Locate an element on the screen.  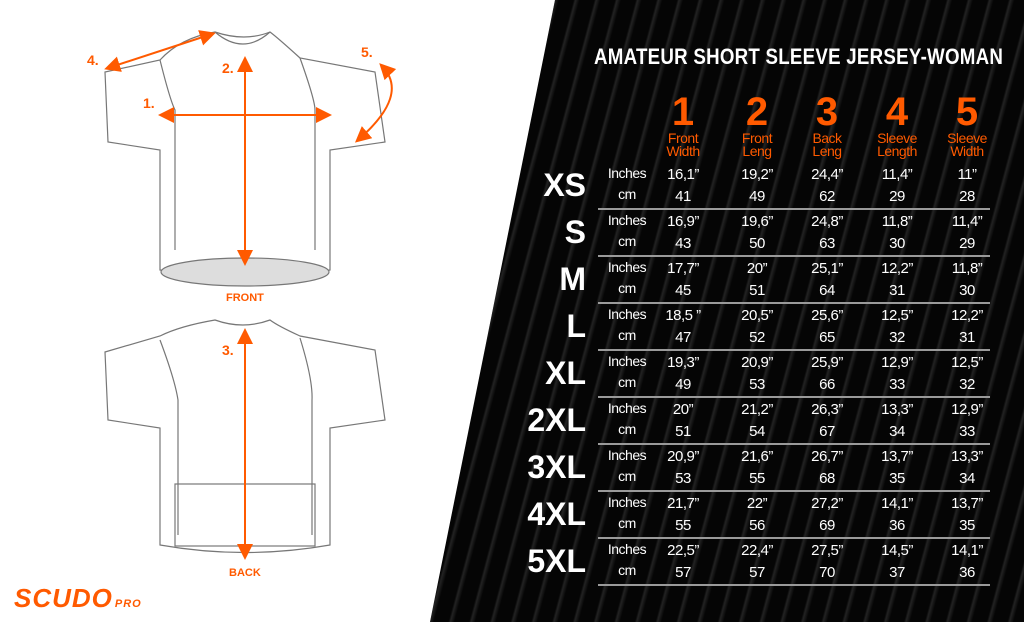
logo-suffix: PRO is located at coordinates (128, 604).